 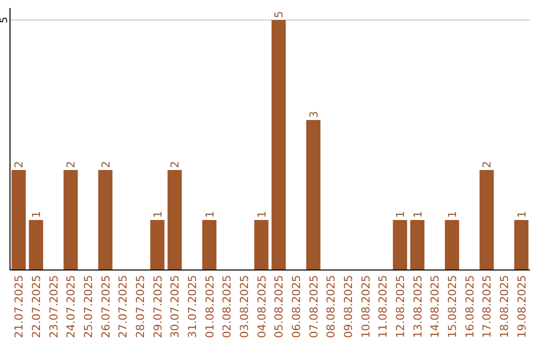 I want to click on x-tick-label: 01.08.2025, so click(x=209, y=306).